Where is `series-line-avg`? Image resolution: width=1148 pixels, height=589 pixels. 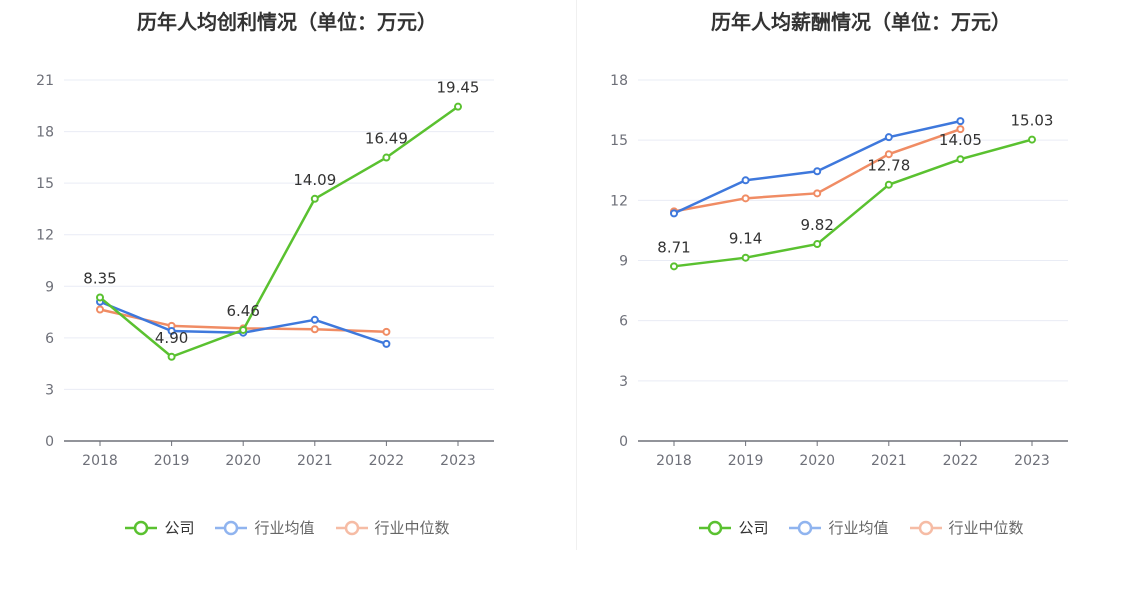
series-line-avg is located at coordinates (817, 167).